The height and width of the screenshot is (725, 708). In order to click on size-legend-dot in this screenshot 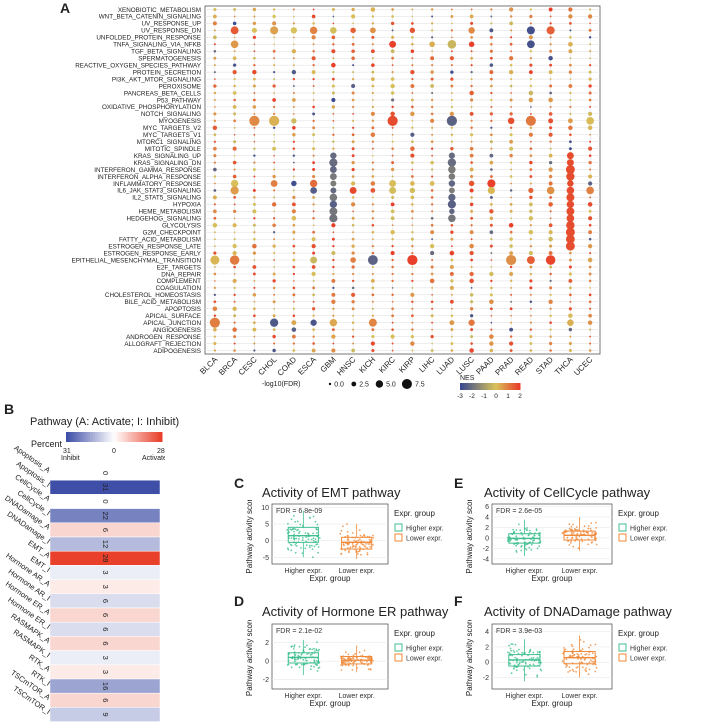, I will do `click(330, 384)`.